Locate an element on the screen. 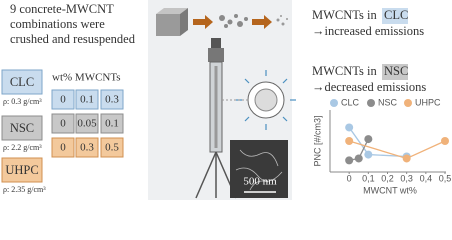  x-tick-label: 0,4 is located at coordinates (426, 178).